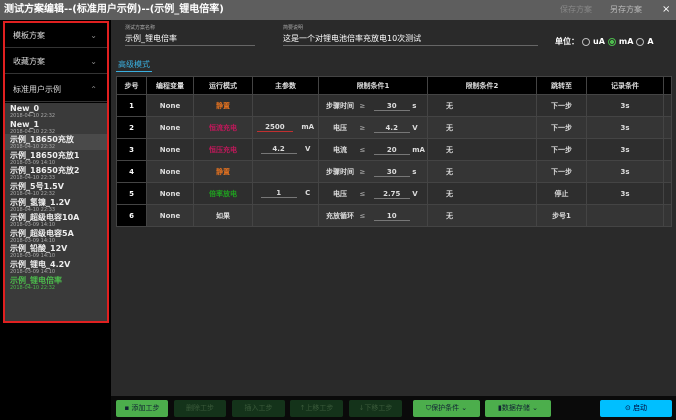  What do you see at coordinates (45, 221) in the screenshot?
I see `list-item: 示例_超级电容10A 2018-03-09 14:10` at bounding box center [45, 221].